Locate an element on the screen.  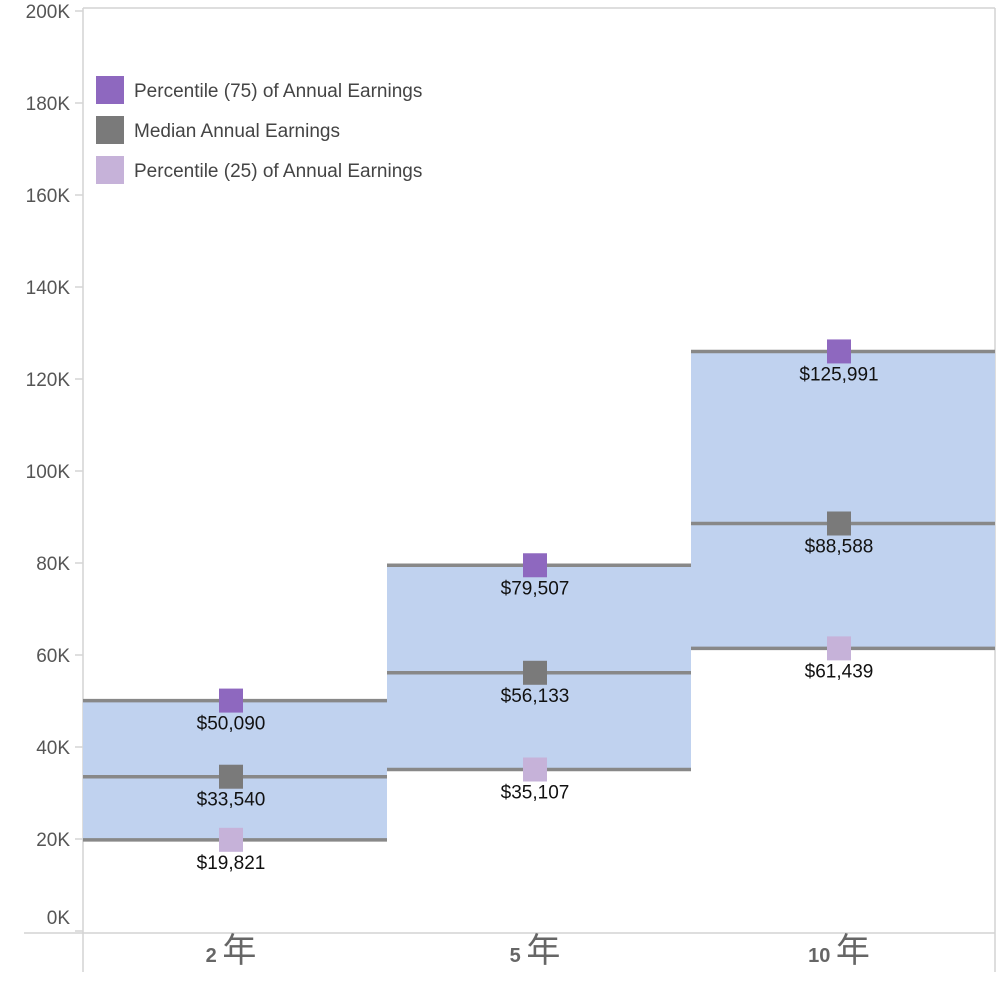
y-tick-label: 160K is located at coordinates (48, 196).